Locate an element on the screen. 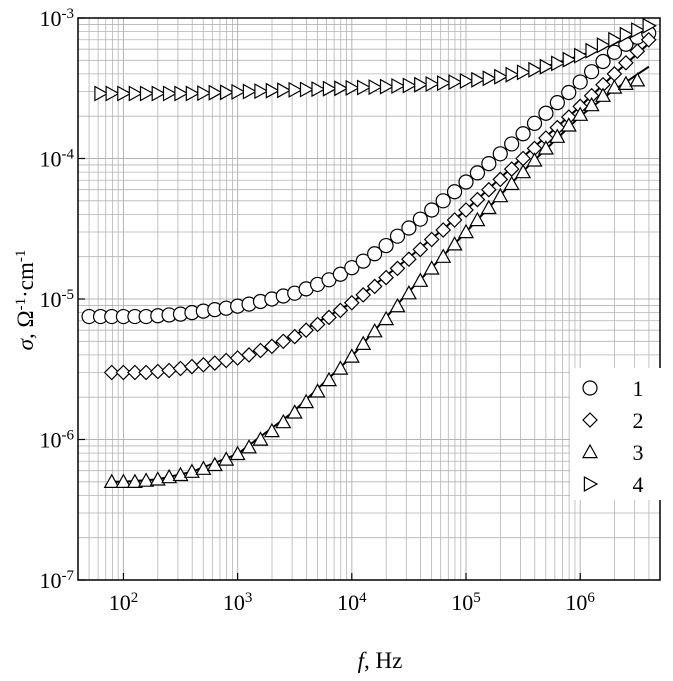 The width and height of the screenshot is (673, 681). x-tick-label: 10⁵ is located at coordinates (466, 602).